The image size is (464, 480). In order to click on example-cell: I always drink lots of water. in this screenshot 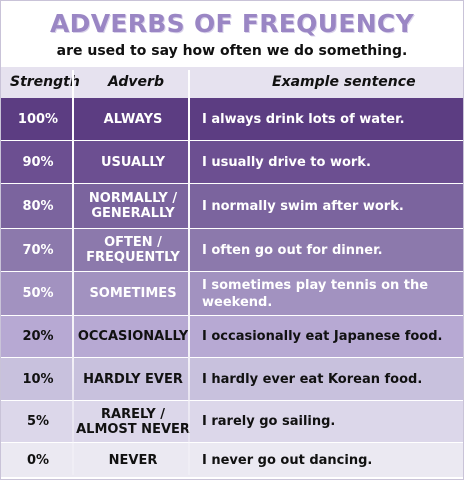, I will do `click(303, 119)`.